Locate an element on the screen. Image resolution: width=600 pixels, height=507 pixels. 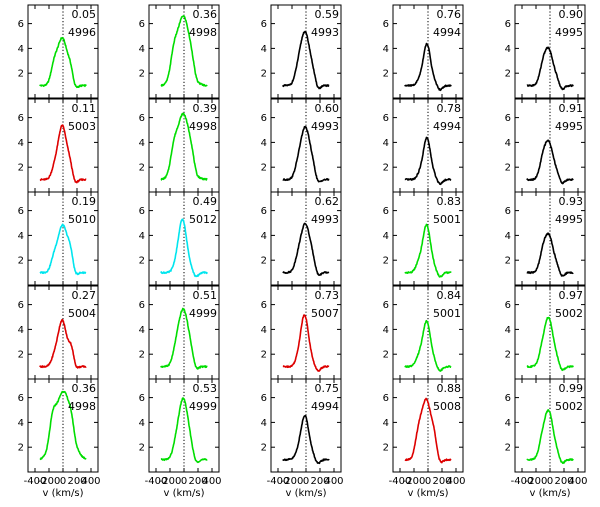
panel: 2 4 6 0.60 4993 is located at coordinates (301, 145).